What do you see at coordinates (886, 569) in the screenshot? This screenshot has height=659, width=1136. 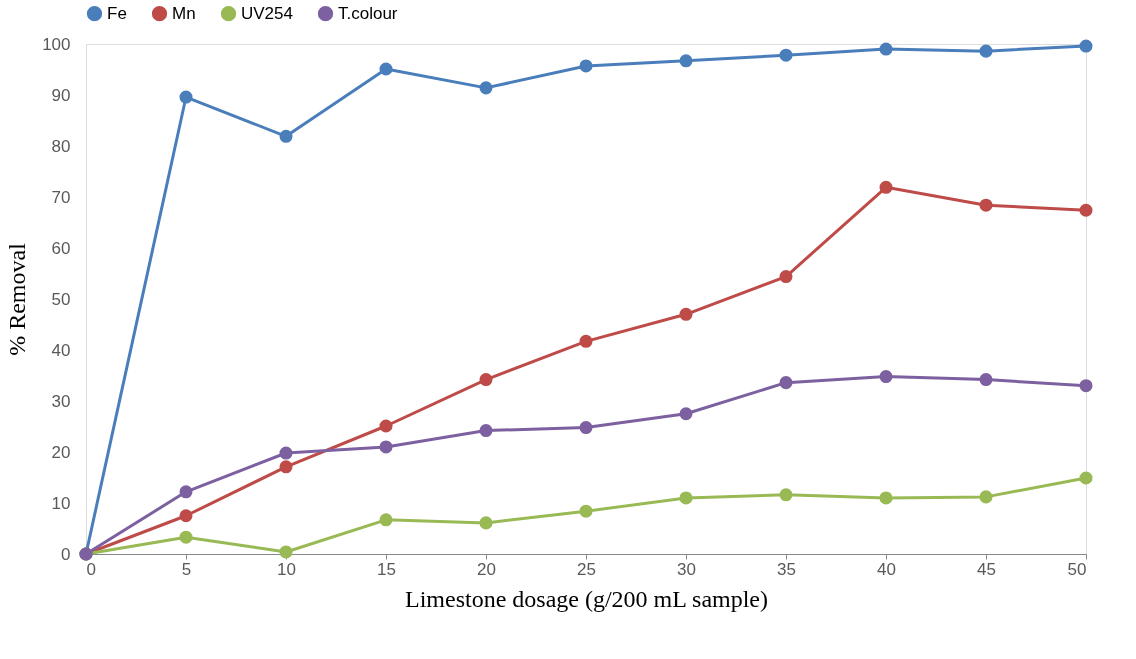 I see `x-tick-label: 40` at bounding box center [886, 569].